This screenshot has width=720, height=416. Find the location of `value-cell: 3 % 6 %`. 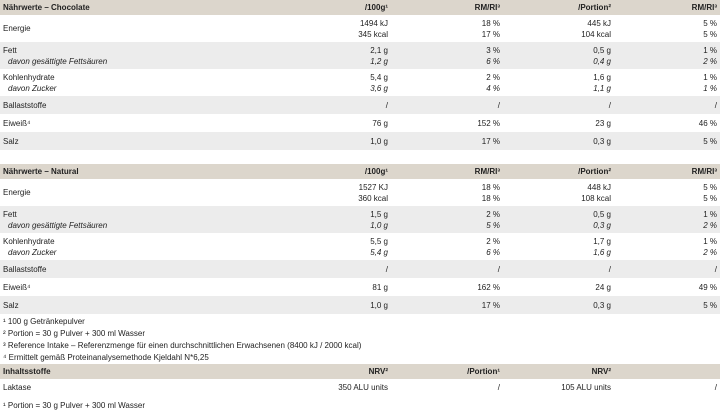

value-cell: 3 % 6 % is located at coordinates (493, 55).